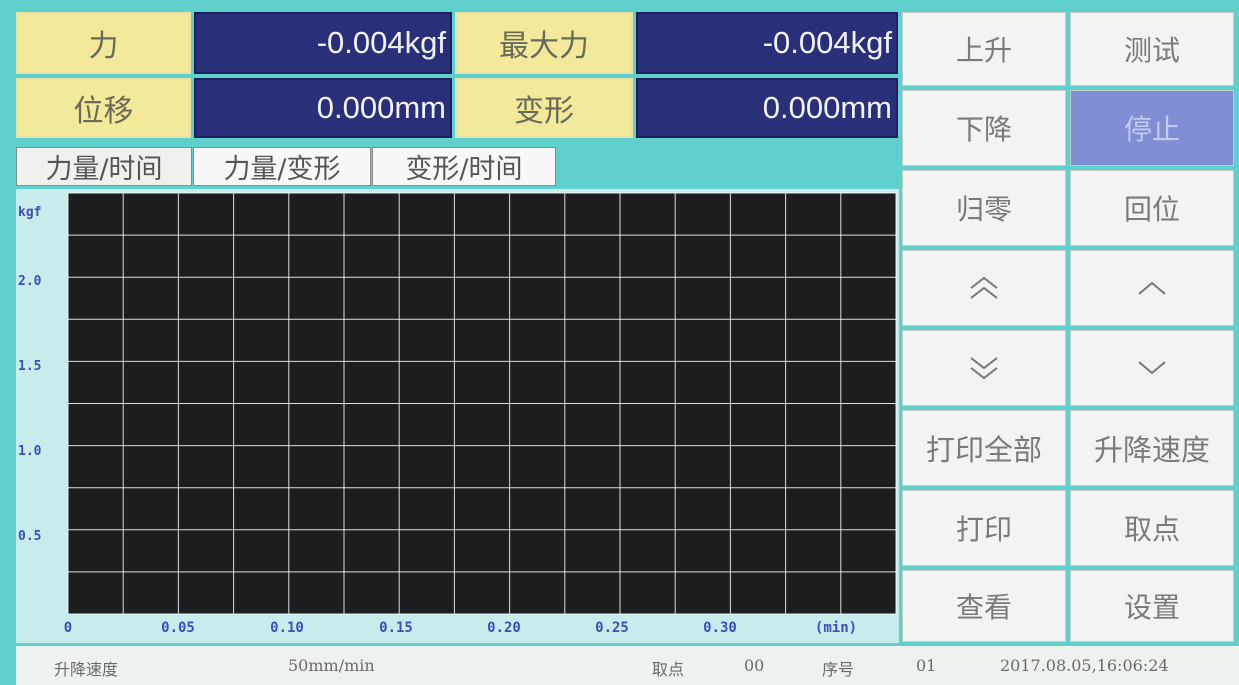 The image size is (1239, 685). What do you see at coordinates (984, 208) in the screenshot?
I see `zero-button: 归零` at bounding box center [984, 208].